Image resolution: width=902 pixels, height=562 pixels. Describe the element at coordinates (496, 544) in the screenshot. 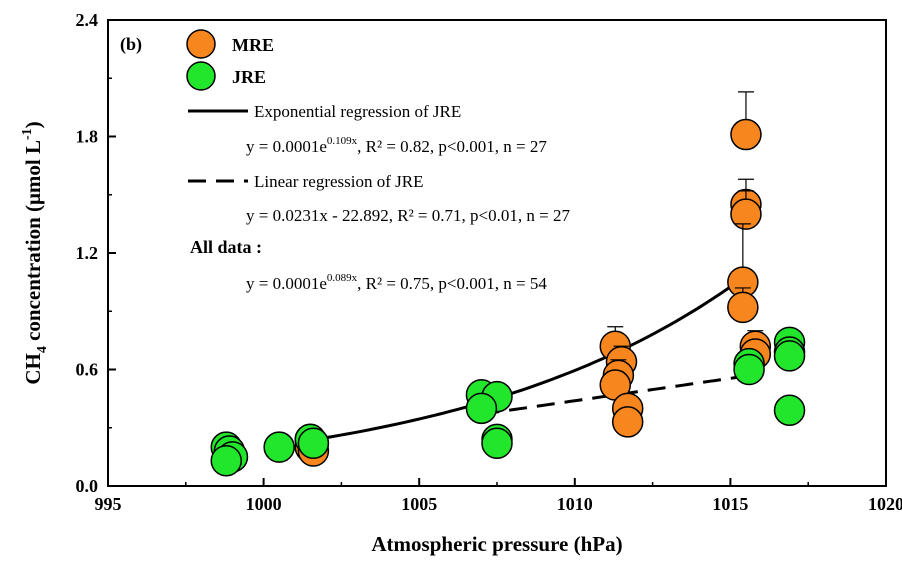

I see `x-axis-title: Atmospheric pressure (hPa)` at that location.